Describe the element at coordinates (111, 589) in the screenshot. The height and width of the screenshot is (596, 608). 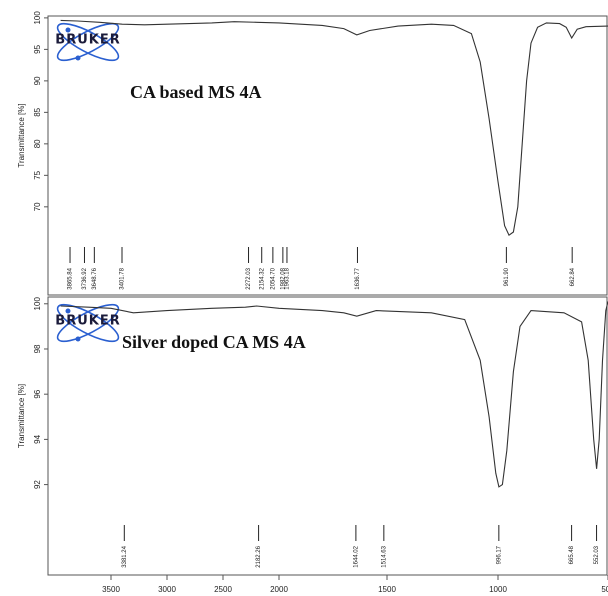
I see `x-tick-label: 3500` at that location.